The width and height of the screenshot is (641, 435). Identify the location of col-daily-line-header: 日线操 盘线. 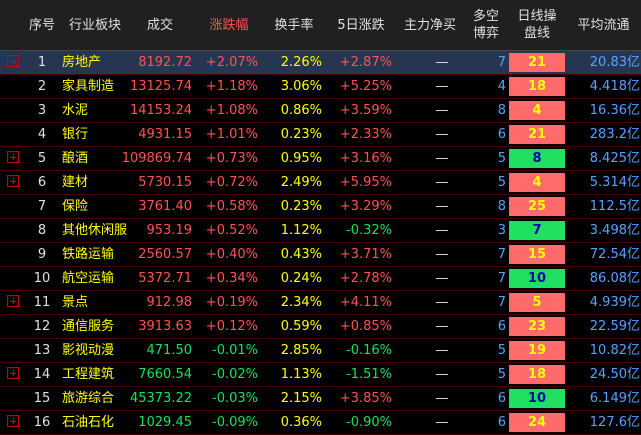
(537, 25).